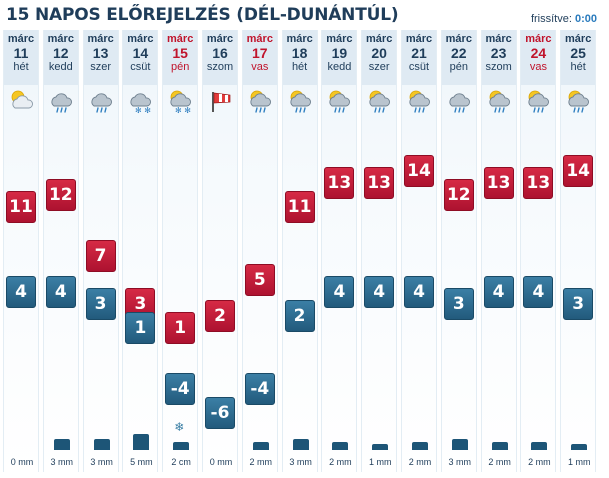  I want to click on day-number: 14, so click(140, 53).